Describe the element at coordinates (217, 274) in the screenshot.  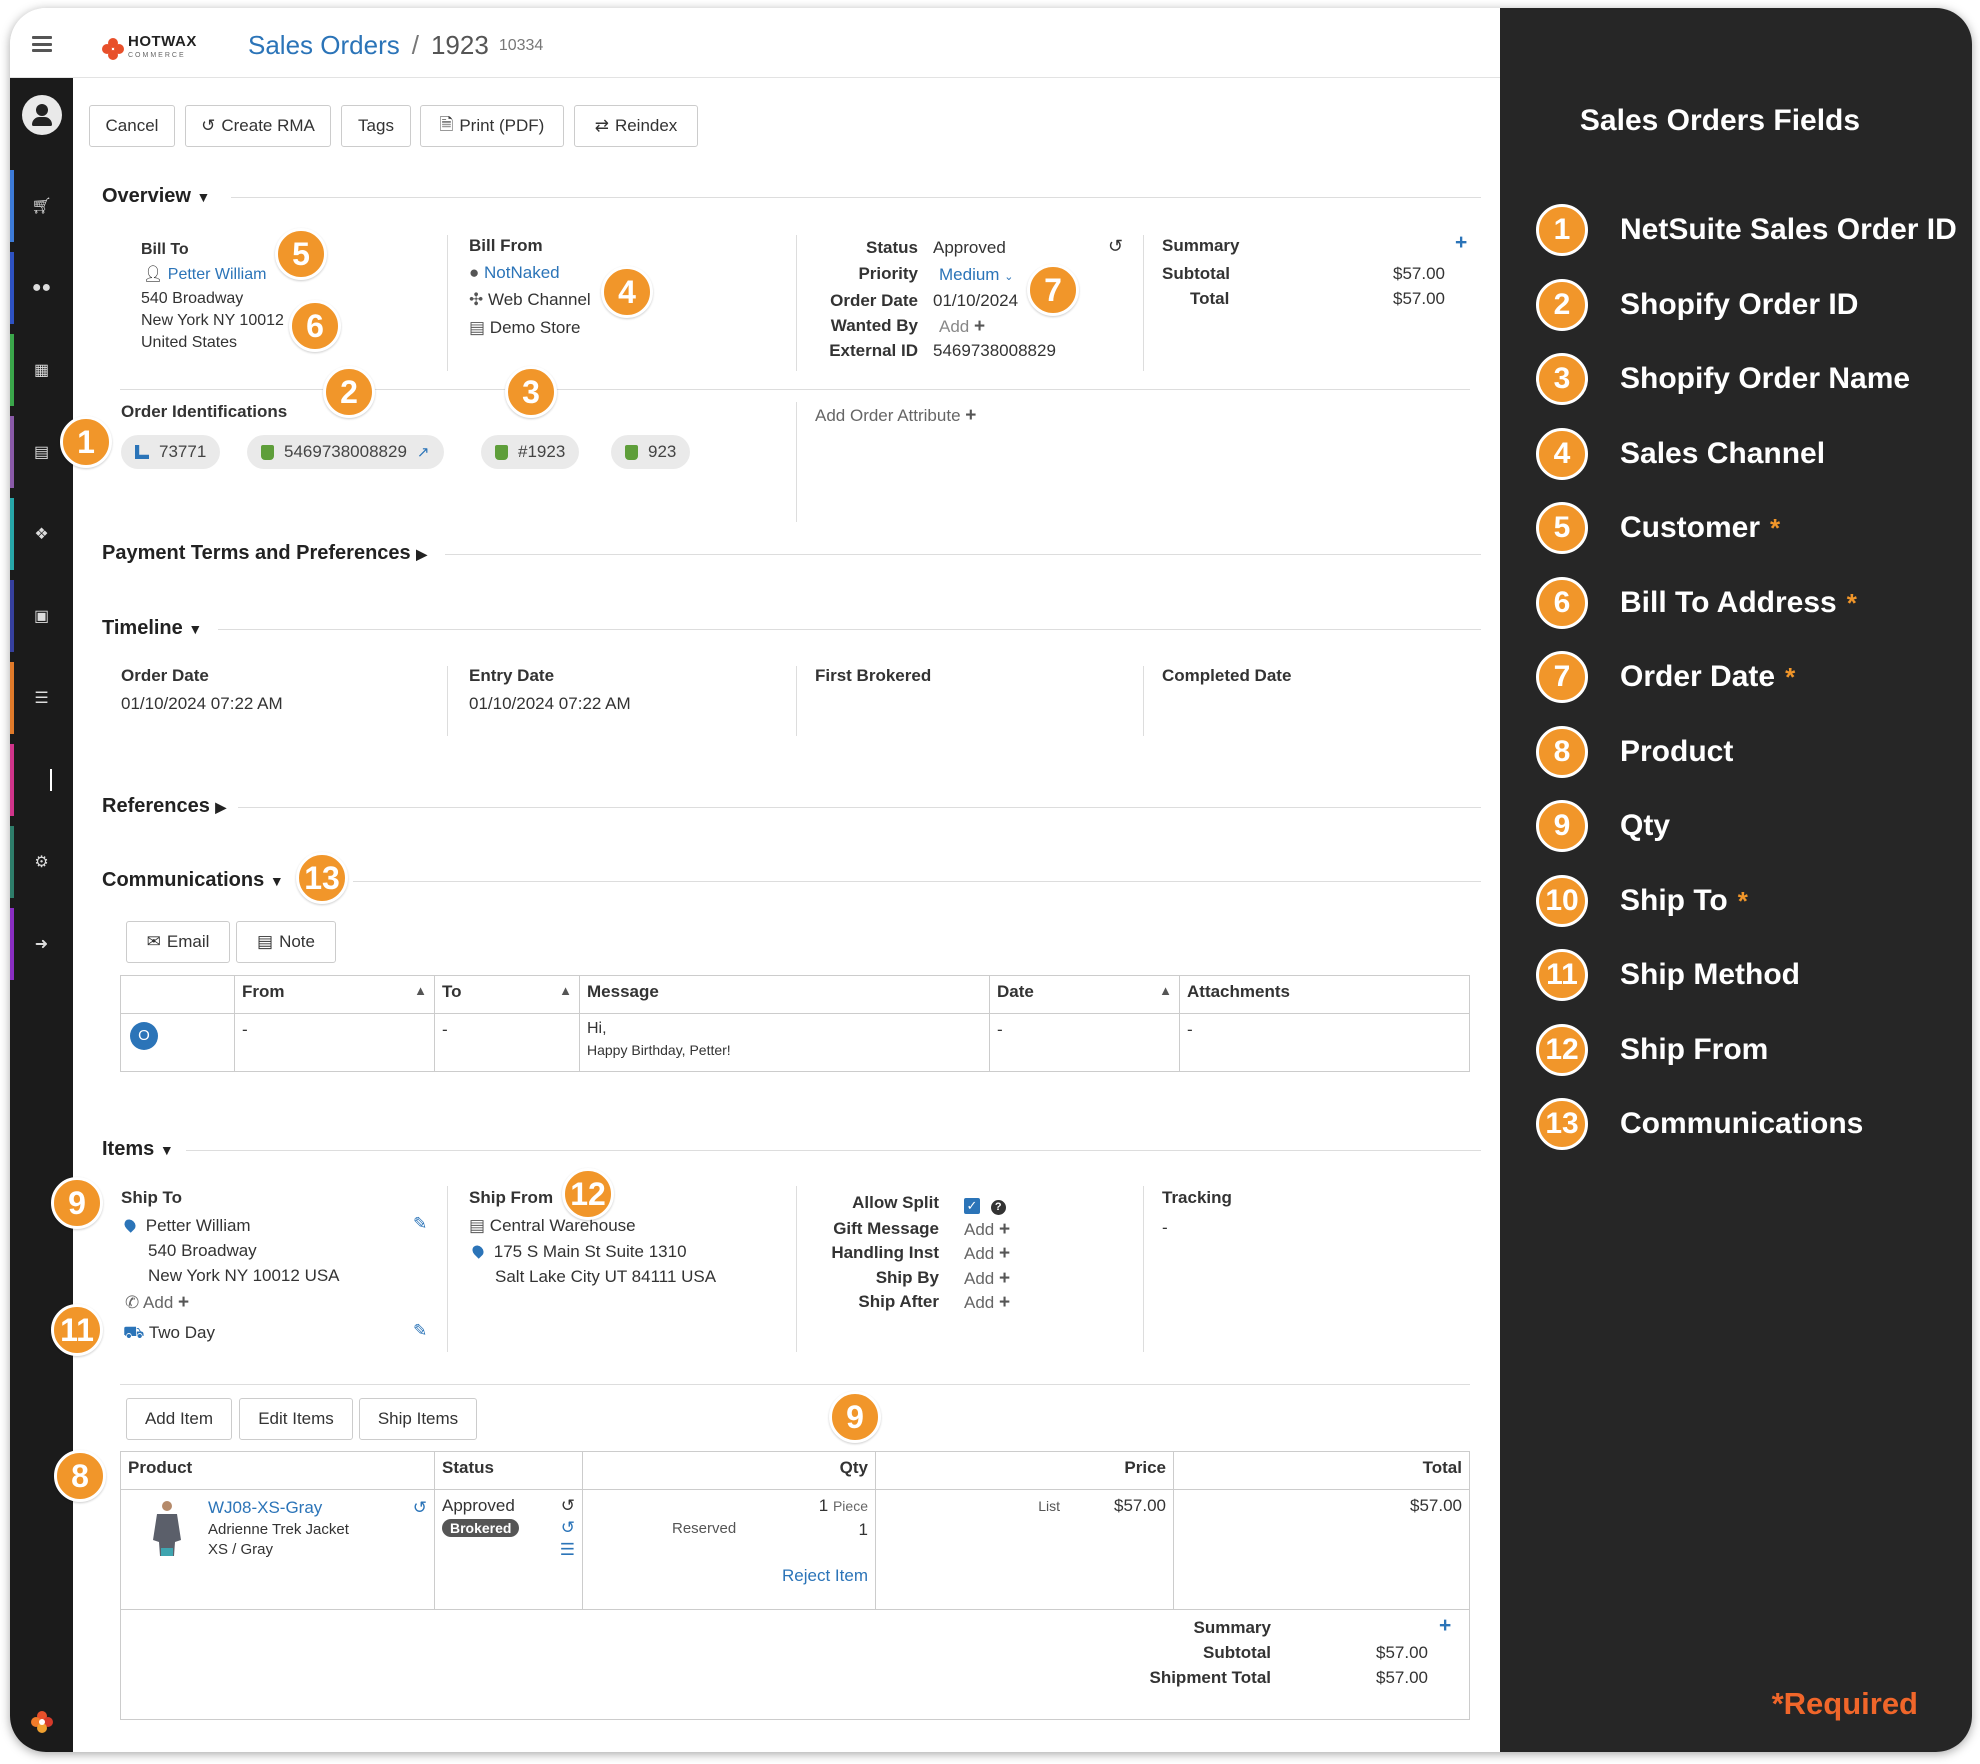
I see `customer-link: Petter William` at that location.